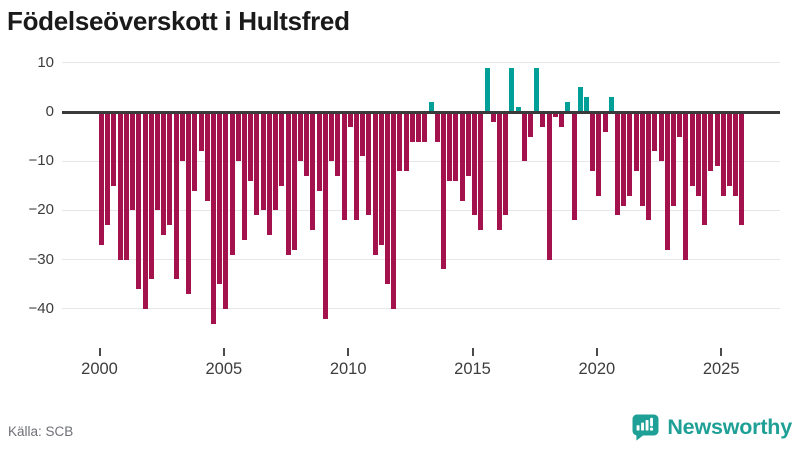  What do you see at coordinates (99, 369) in the screenshot?
I see `x-tick-label-2000: 2000` at bounding box center [99, 369].